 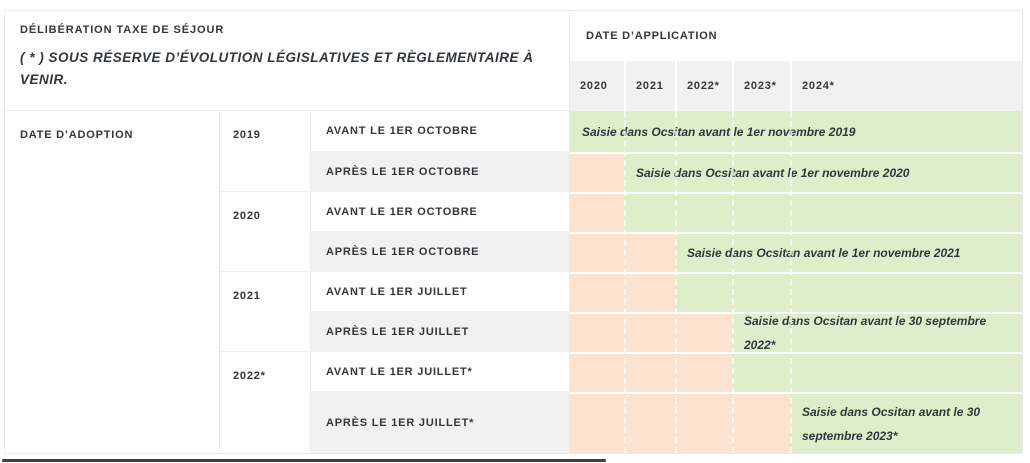 I want to click on application-year-header-2021: 2021, so click(x=649, y=86).